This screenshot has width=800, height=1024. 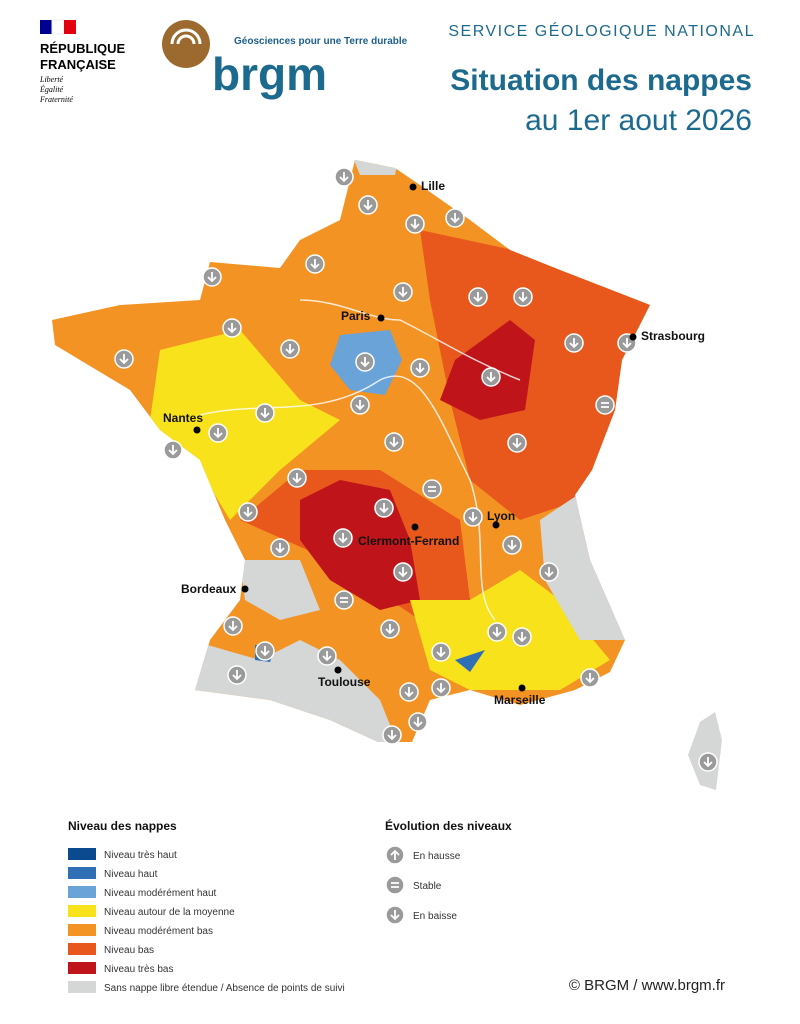 What do you see at coordinates (344, 682) in the screenshot?
I see `city-label: Toulouse` at bounding box center [344, 682].